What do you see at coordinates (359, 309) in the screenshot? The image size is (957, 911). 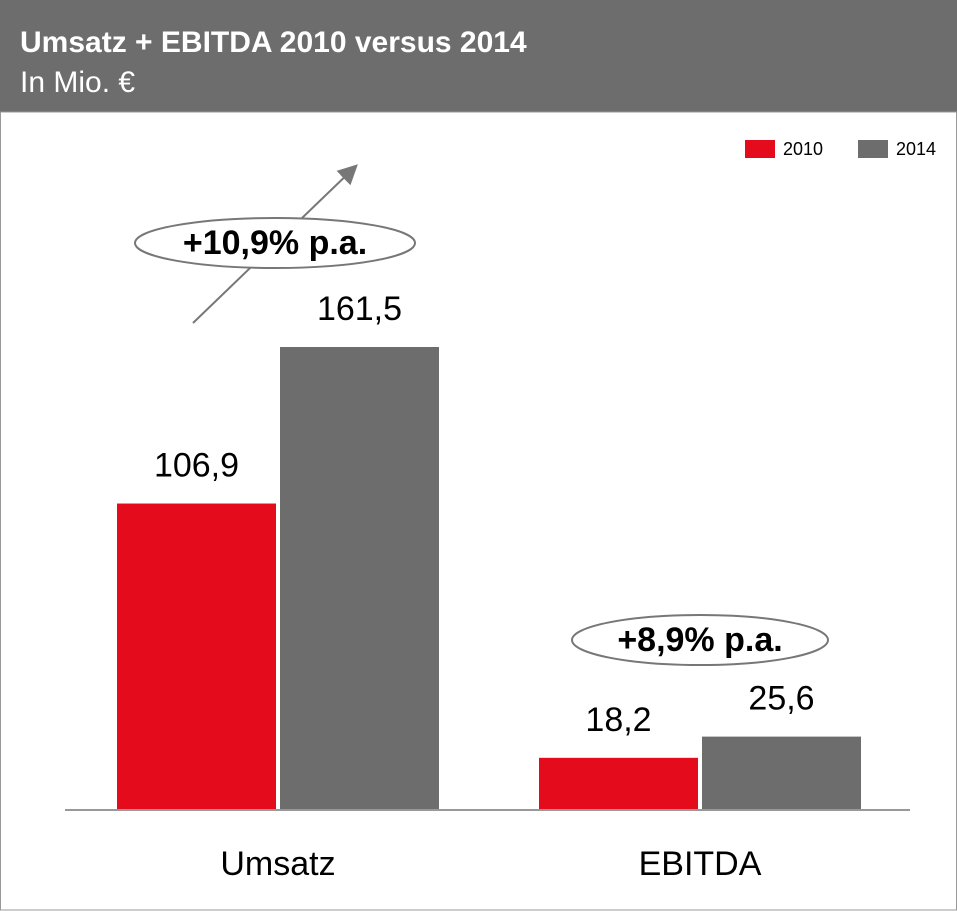 I see `value-label: 161,5` at bounding box center [359, 309].